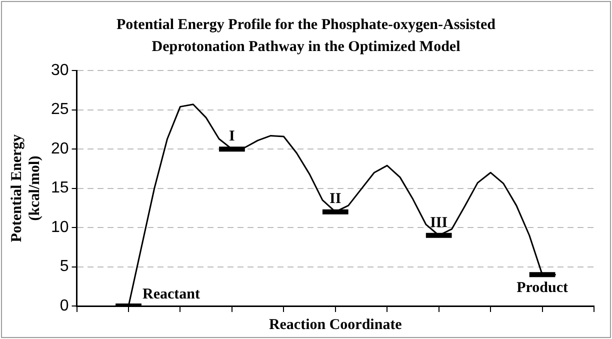 This screenshot has height=339, width=612. Describe the element at coordinates (336, 199) in the screenshot. I see `annotation: II` at that location.